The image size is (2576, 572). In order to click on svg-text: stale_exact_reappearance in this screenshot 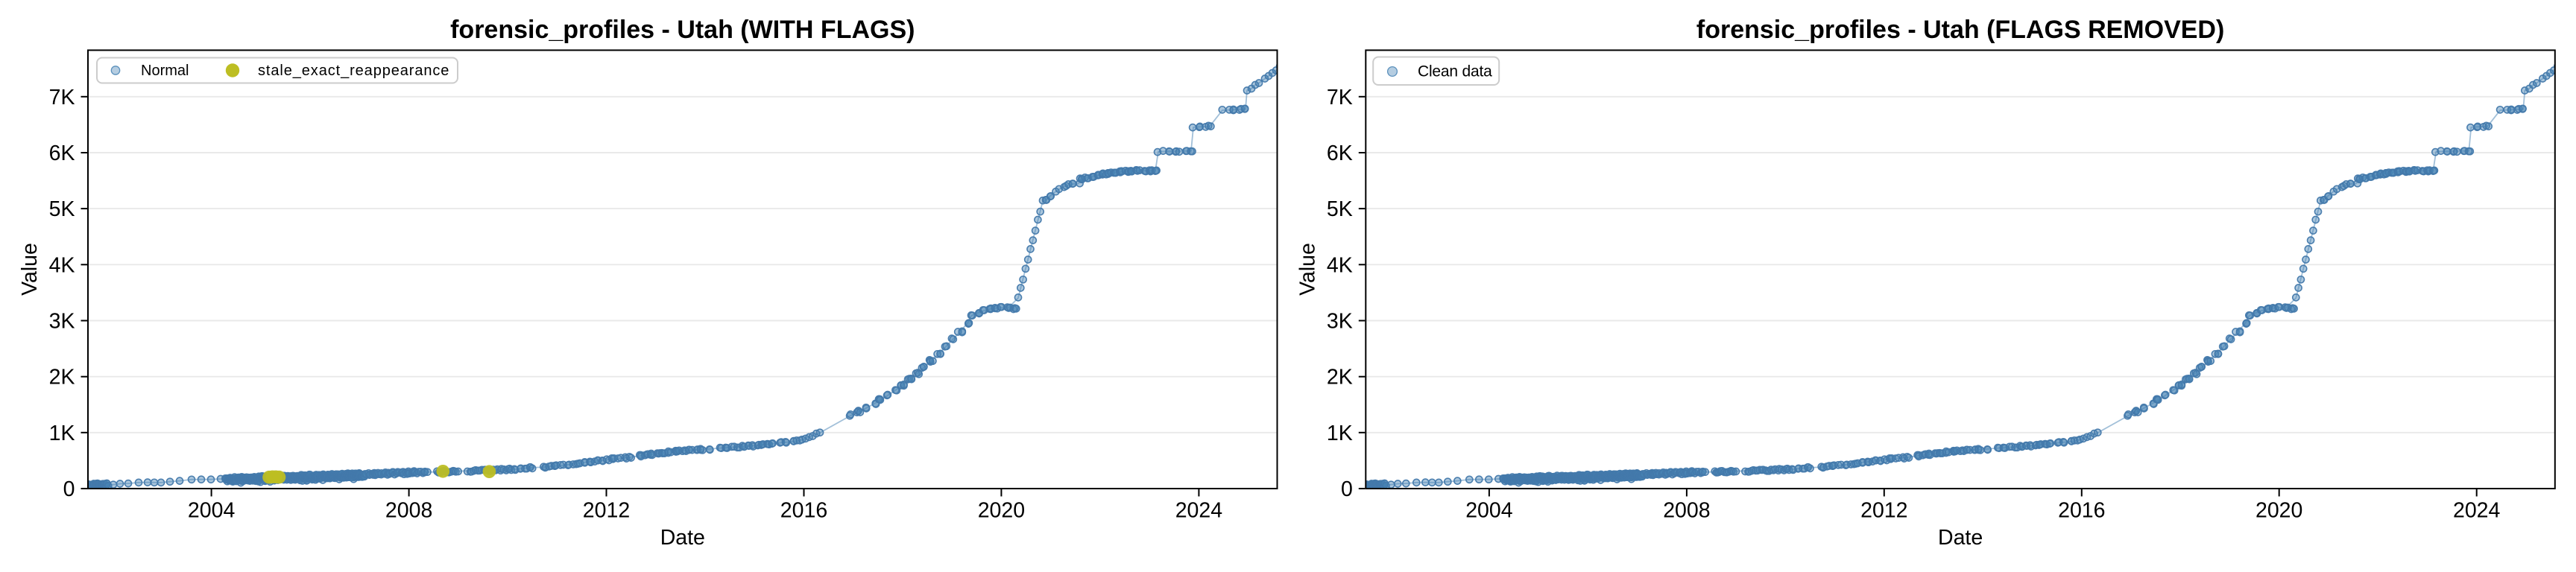, I will do `click(353, 71)`.